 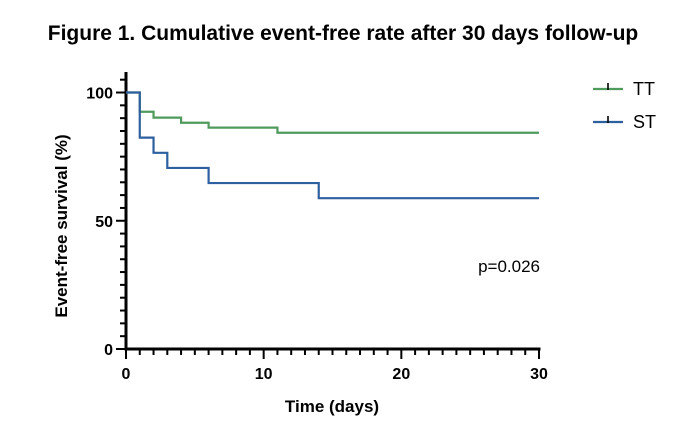 I want to click on y-axis-title: Event-free survival (%), so click(x=61, y=225).